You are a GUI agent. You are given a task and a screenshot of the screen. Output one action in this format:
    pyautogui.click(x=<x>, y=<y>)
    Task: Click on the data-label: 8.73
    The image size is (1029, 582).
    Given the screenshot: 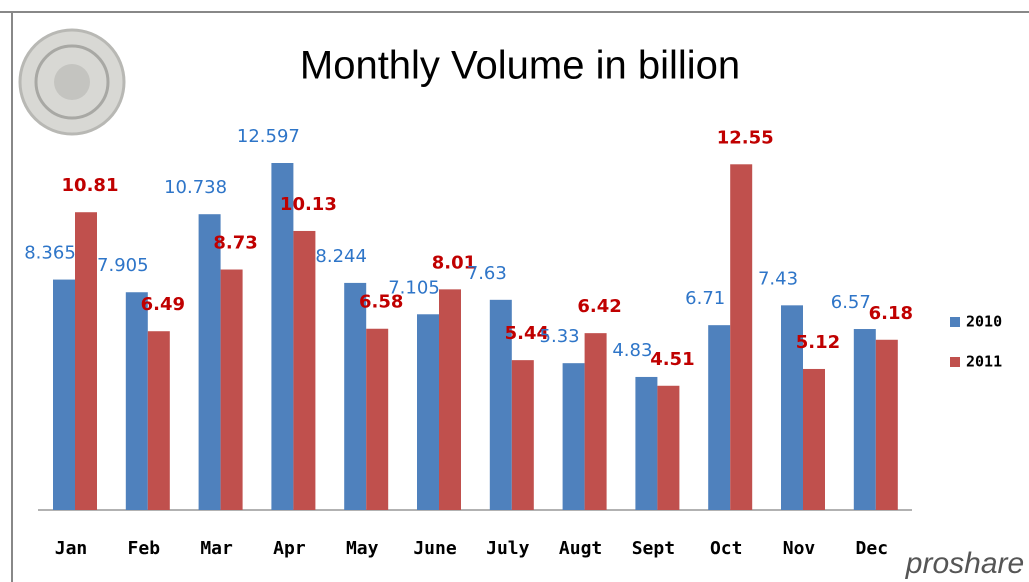 What is the action you would take?
    pyautogui.click(x=235, y=243)
    